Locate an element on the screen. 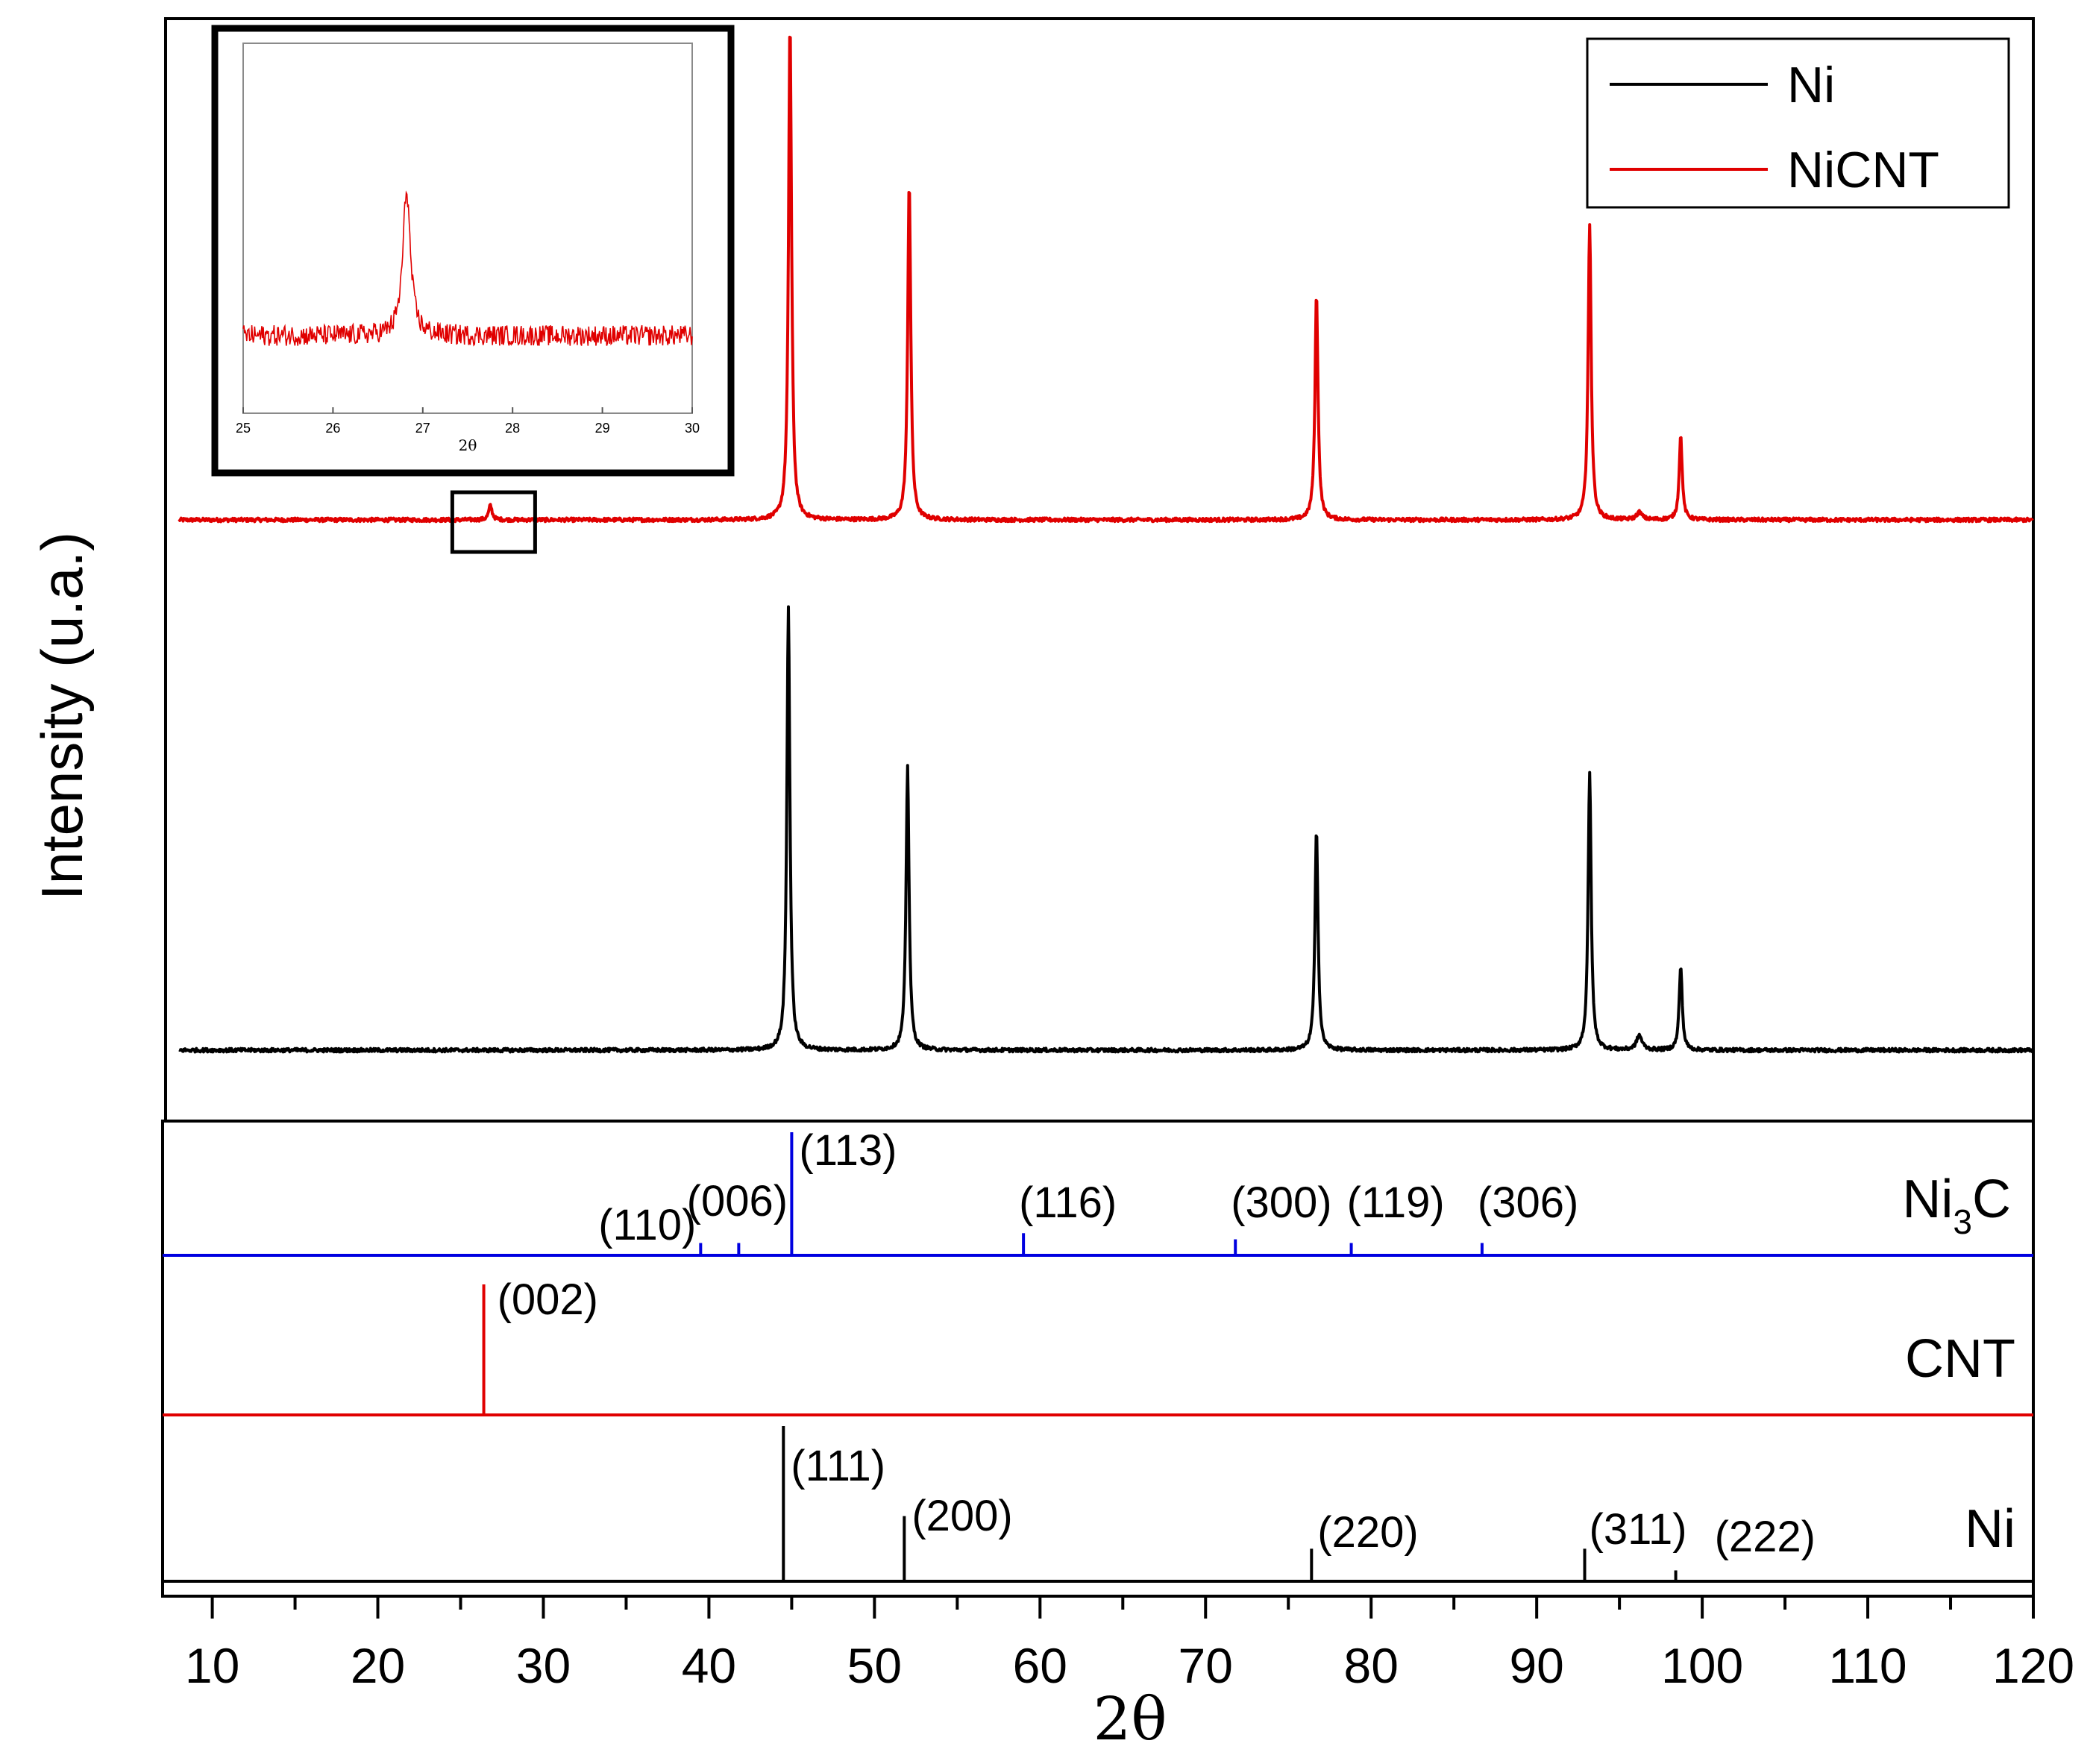 The image size is (2093, 1764). inset-axes-frame is located at coordinates (467, 228).